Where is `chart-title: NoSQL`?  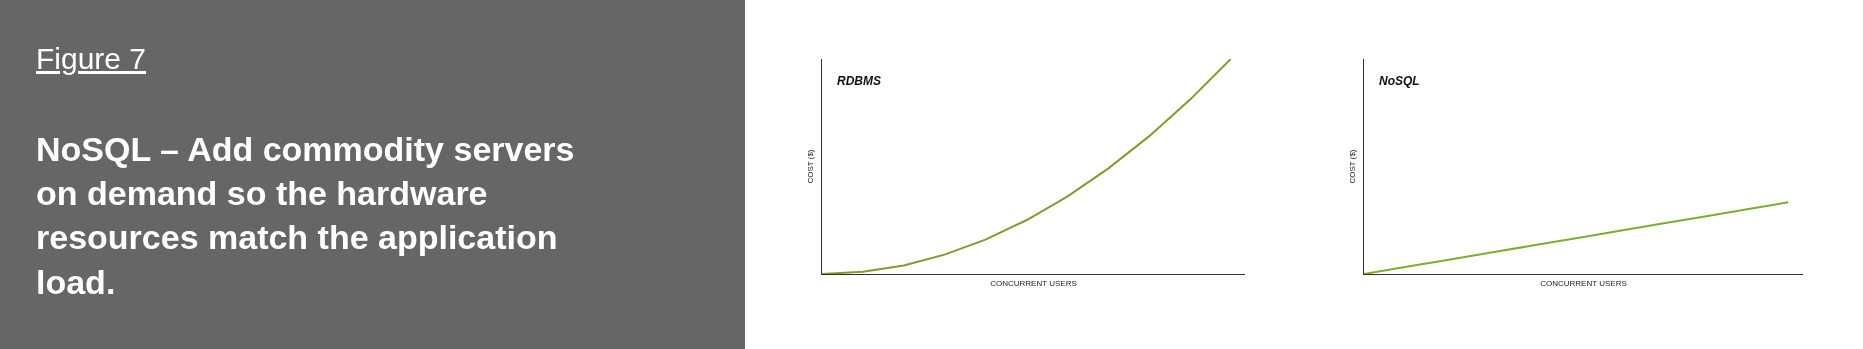 chart-title: NoSQL is located at coordinates (1399, 81).